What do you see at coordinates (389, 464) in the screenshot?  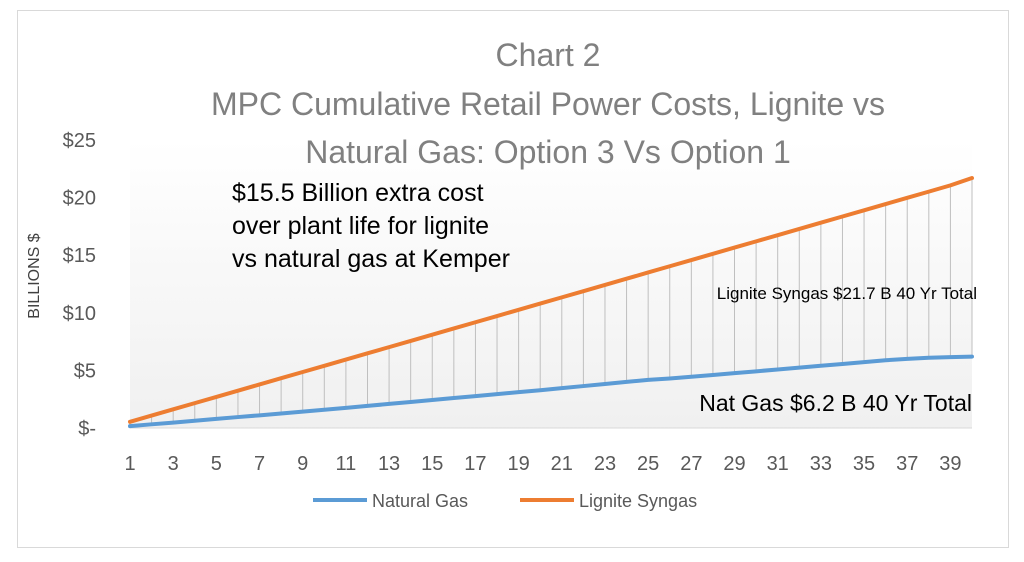 I see `x-tick-label: 13` at bounding box center [389, 464].